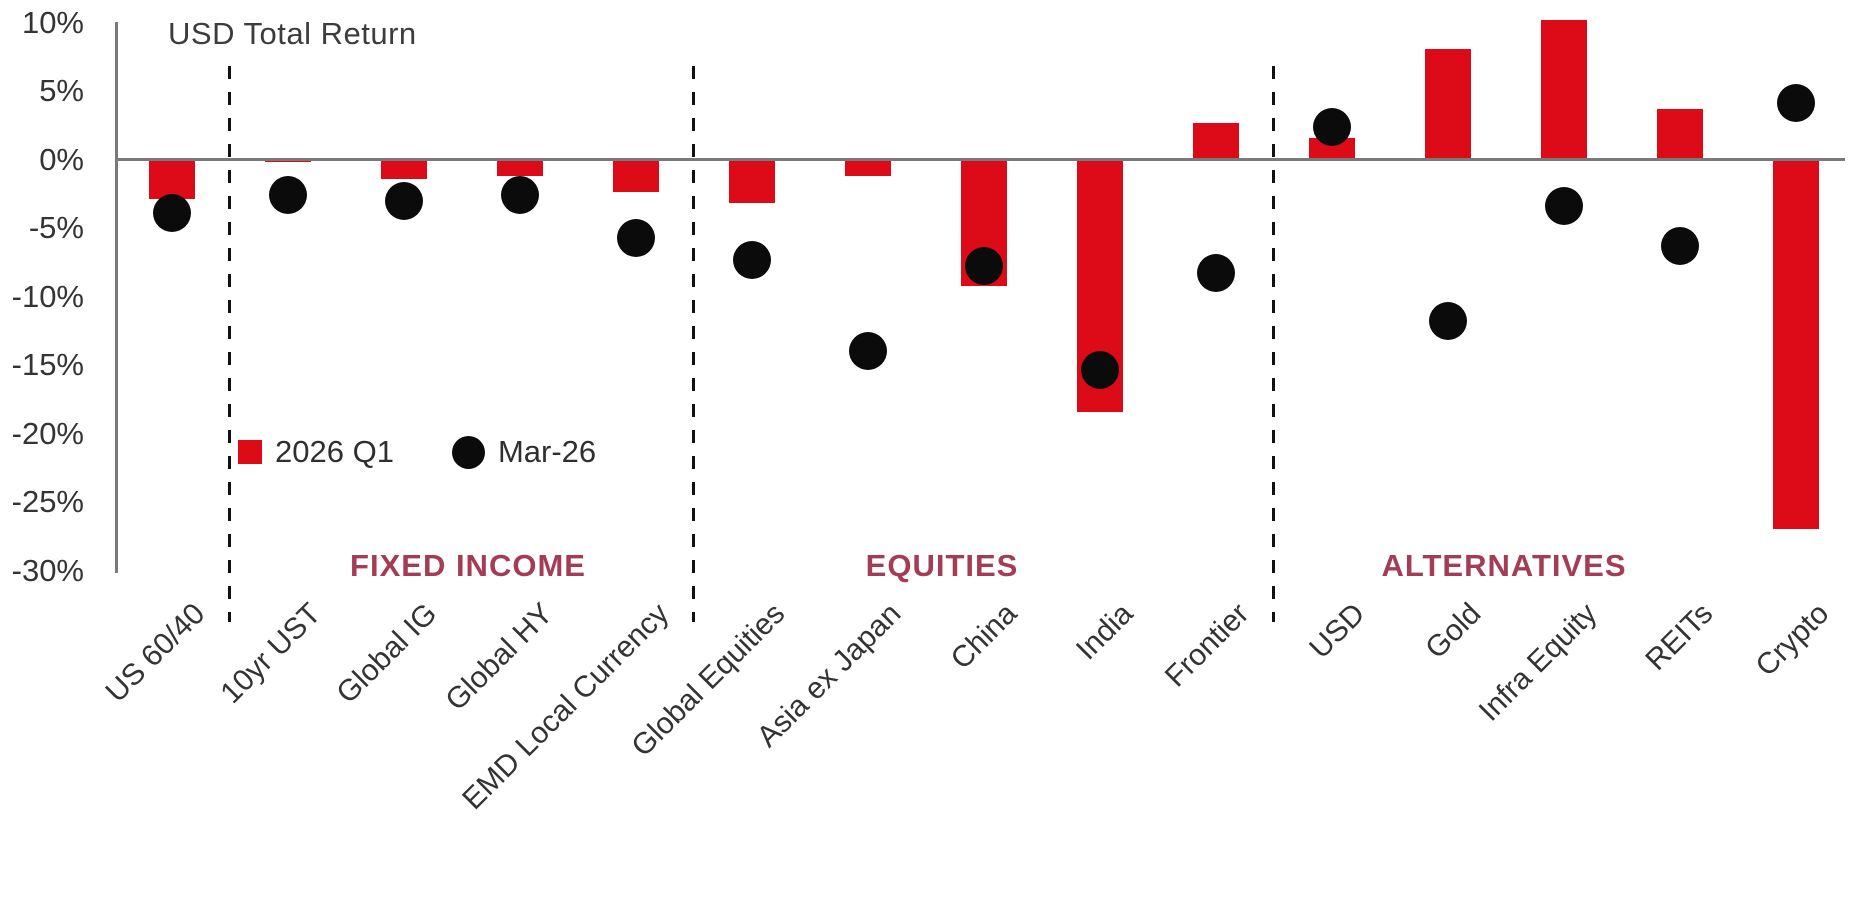  I want to click on bar-crypto, so click(1796, 344).